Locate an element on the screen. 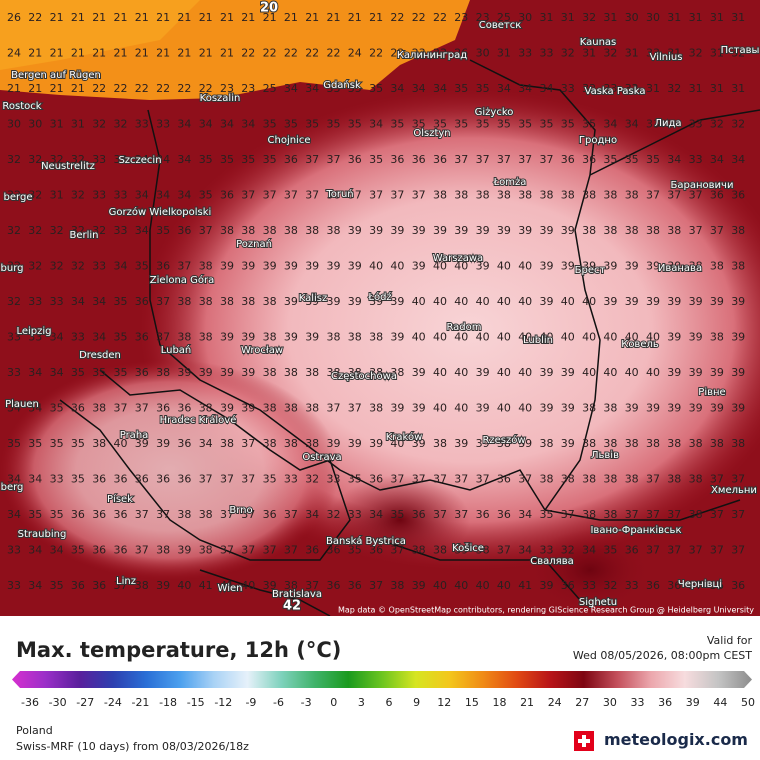  city-label: Lubań is located at coordinates (176, 350).